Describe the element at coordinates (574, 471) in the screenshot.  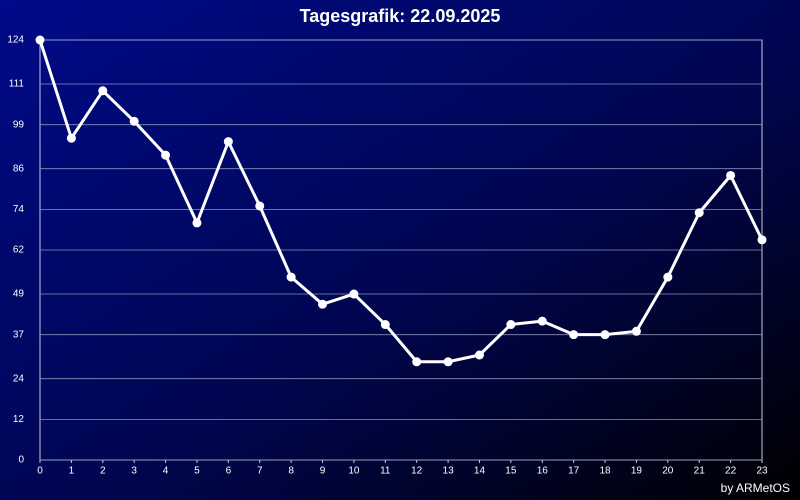
I see `x-tick-label: 17` at that location.